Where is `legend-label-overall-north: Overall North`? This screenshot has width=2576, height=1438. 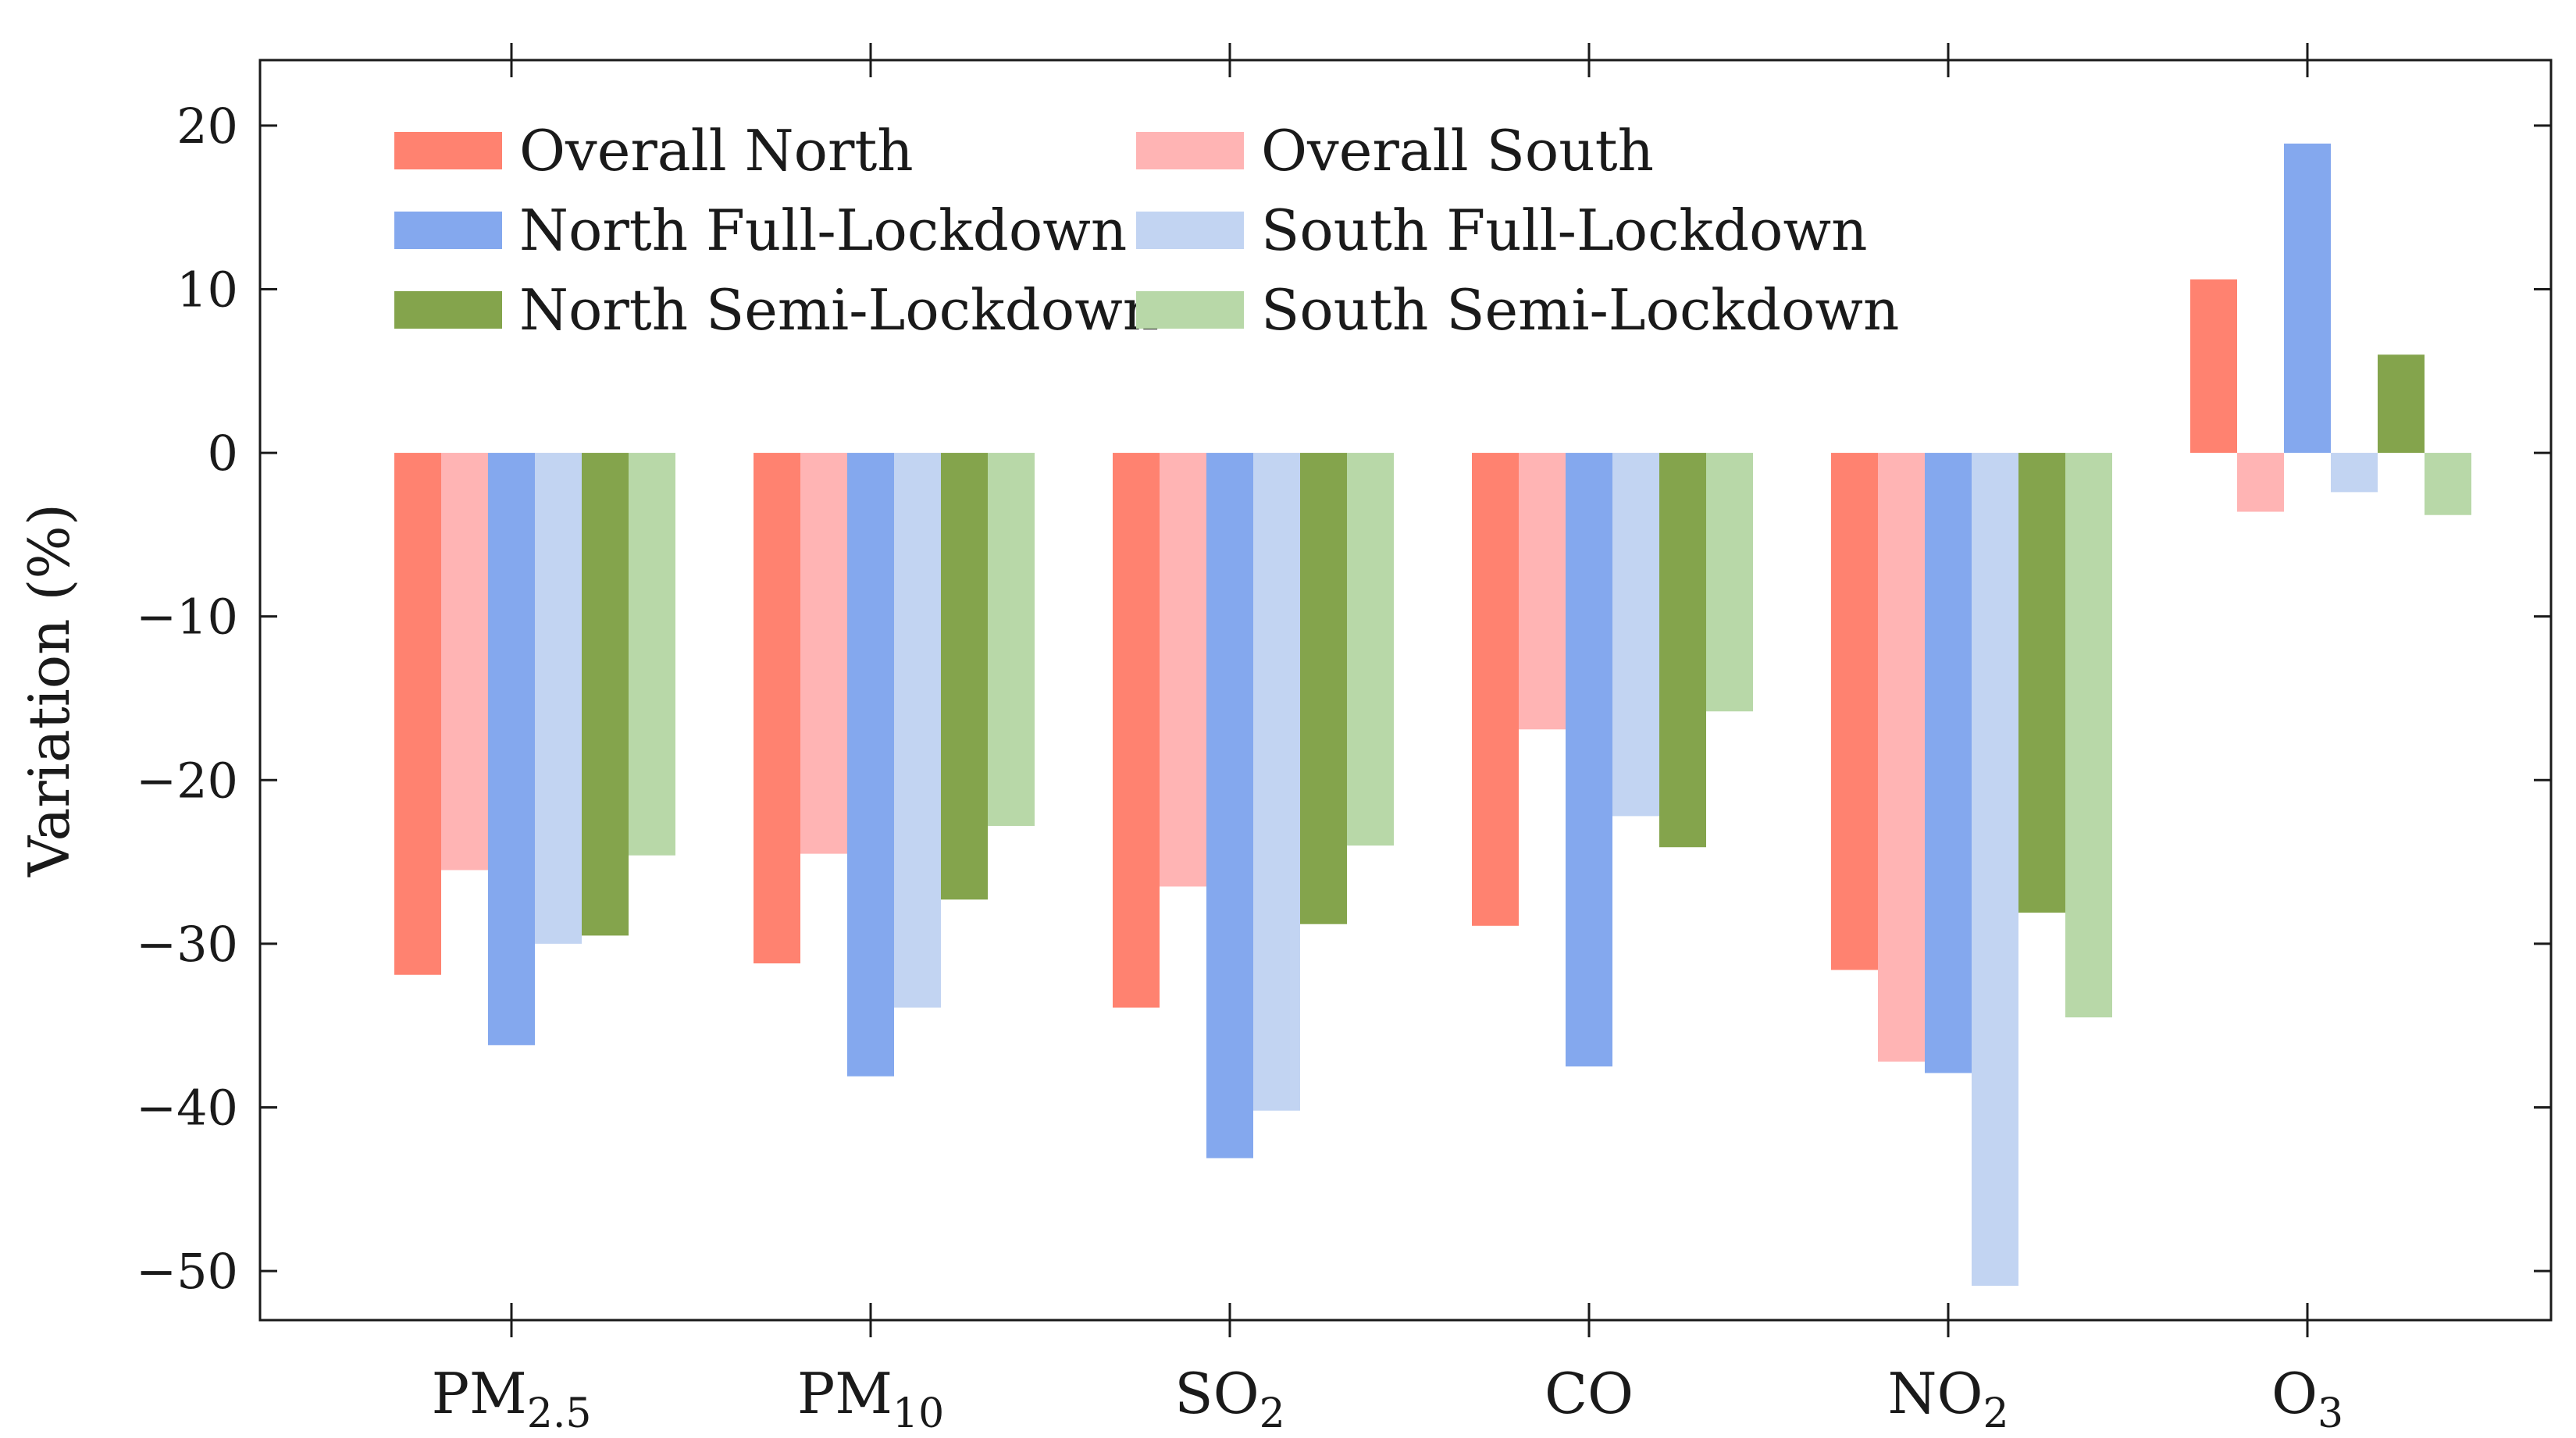 legend-label-overall-north: Overall North is located at coordinates (716, 150).